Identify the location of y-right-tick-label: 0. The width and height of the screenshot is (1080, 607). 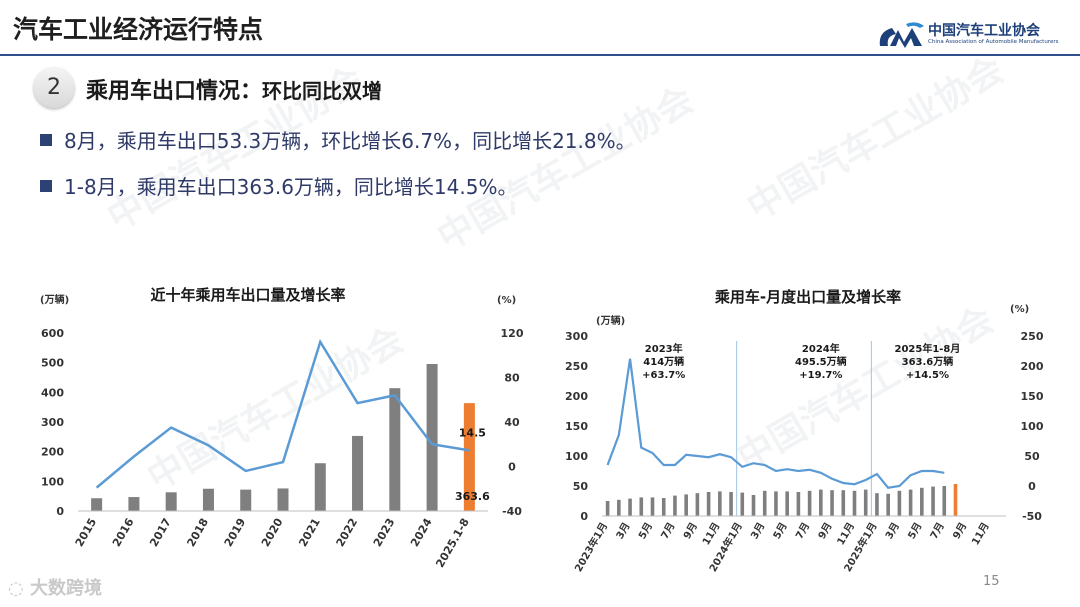
(512, 467).